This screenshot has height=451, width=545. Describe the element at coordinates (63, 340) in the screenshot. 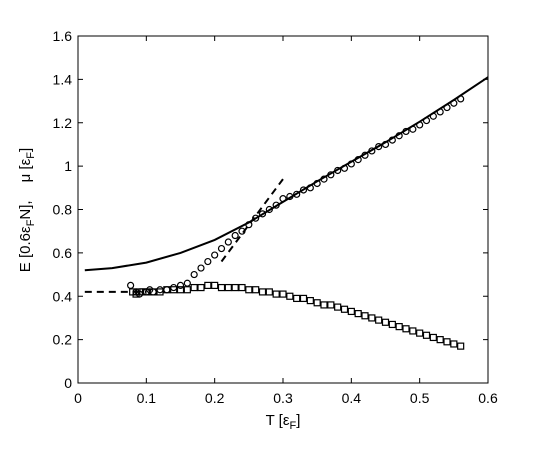

I see `y-tick-label: 0.2` at that location.